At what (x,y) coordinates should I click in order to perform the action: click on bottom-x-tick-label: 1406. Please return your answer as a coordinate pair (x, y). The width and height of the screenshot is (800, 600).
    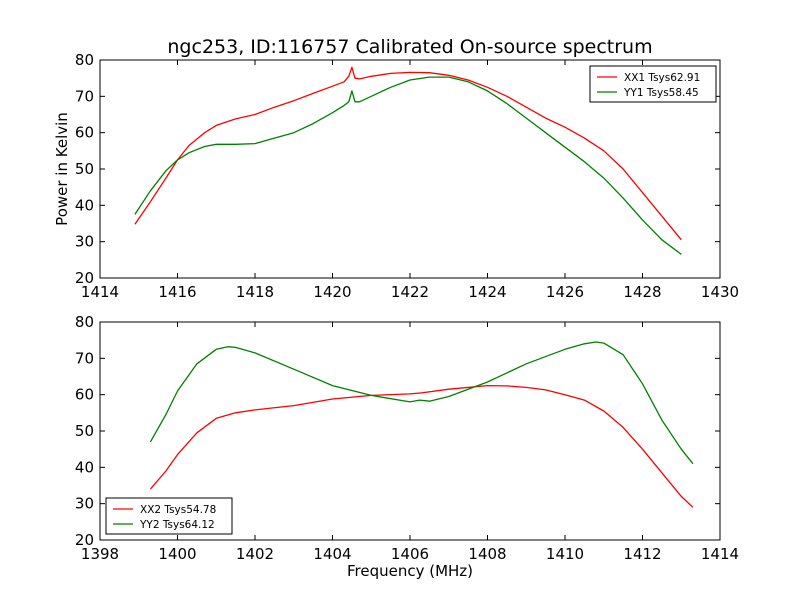
    Looking at the image, I should click on (410, 554).